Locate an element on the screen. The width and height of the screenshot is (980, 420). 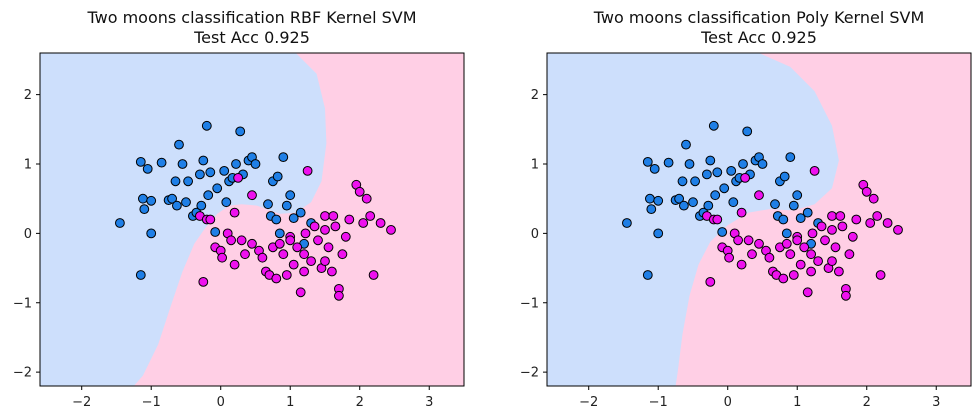
x-tick-label: −1 is located at coordinates (658, 402).